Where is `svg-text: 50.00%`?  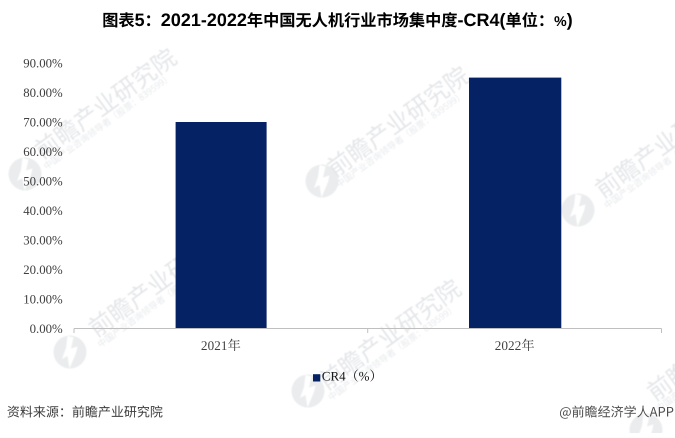 svg-text: 50.00% is located at coordinates (43, 182).